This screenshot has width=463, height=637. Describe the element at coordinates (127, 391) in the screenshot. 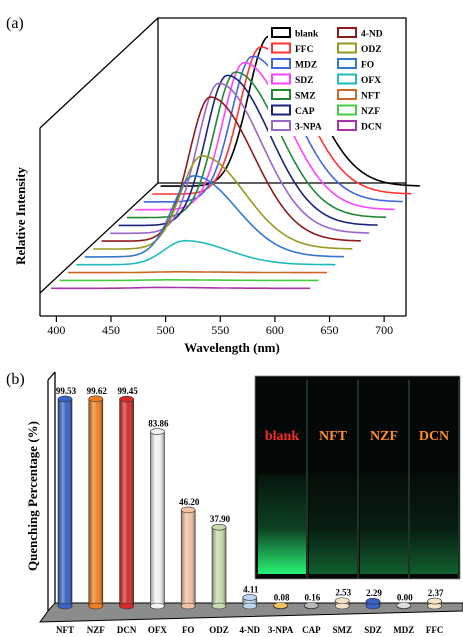

I see `value-label-DCN: 99.45` at that location.